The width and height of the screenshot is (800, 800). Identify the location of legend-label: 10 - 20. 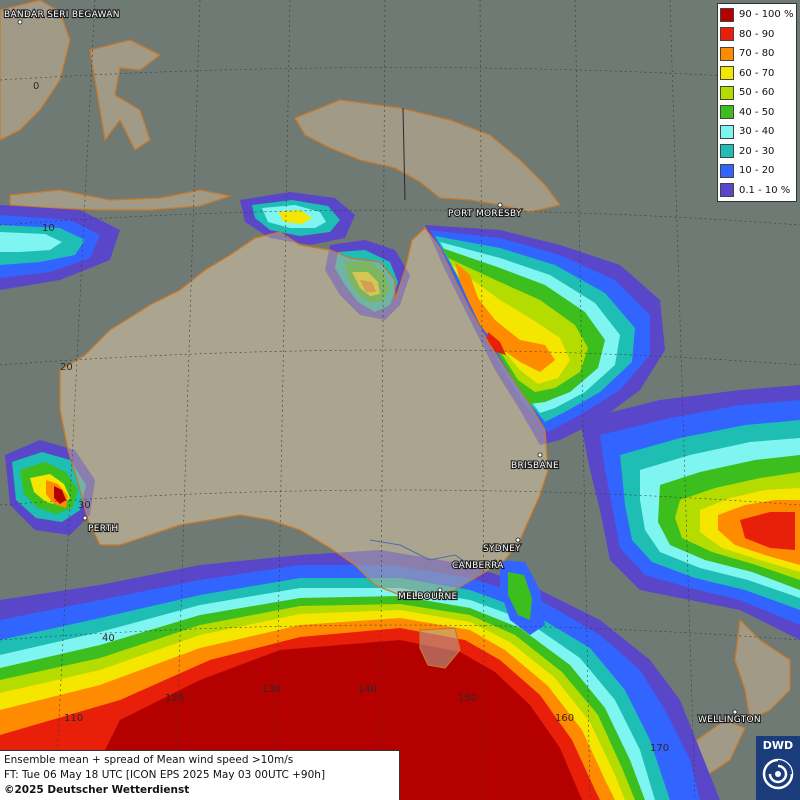
(757, 171).